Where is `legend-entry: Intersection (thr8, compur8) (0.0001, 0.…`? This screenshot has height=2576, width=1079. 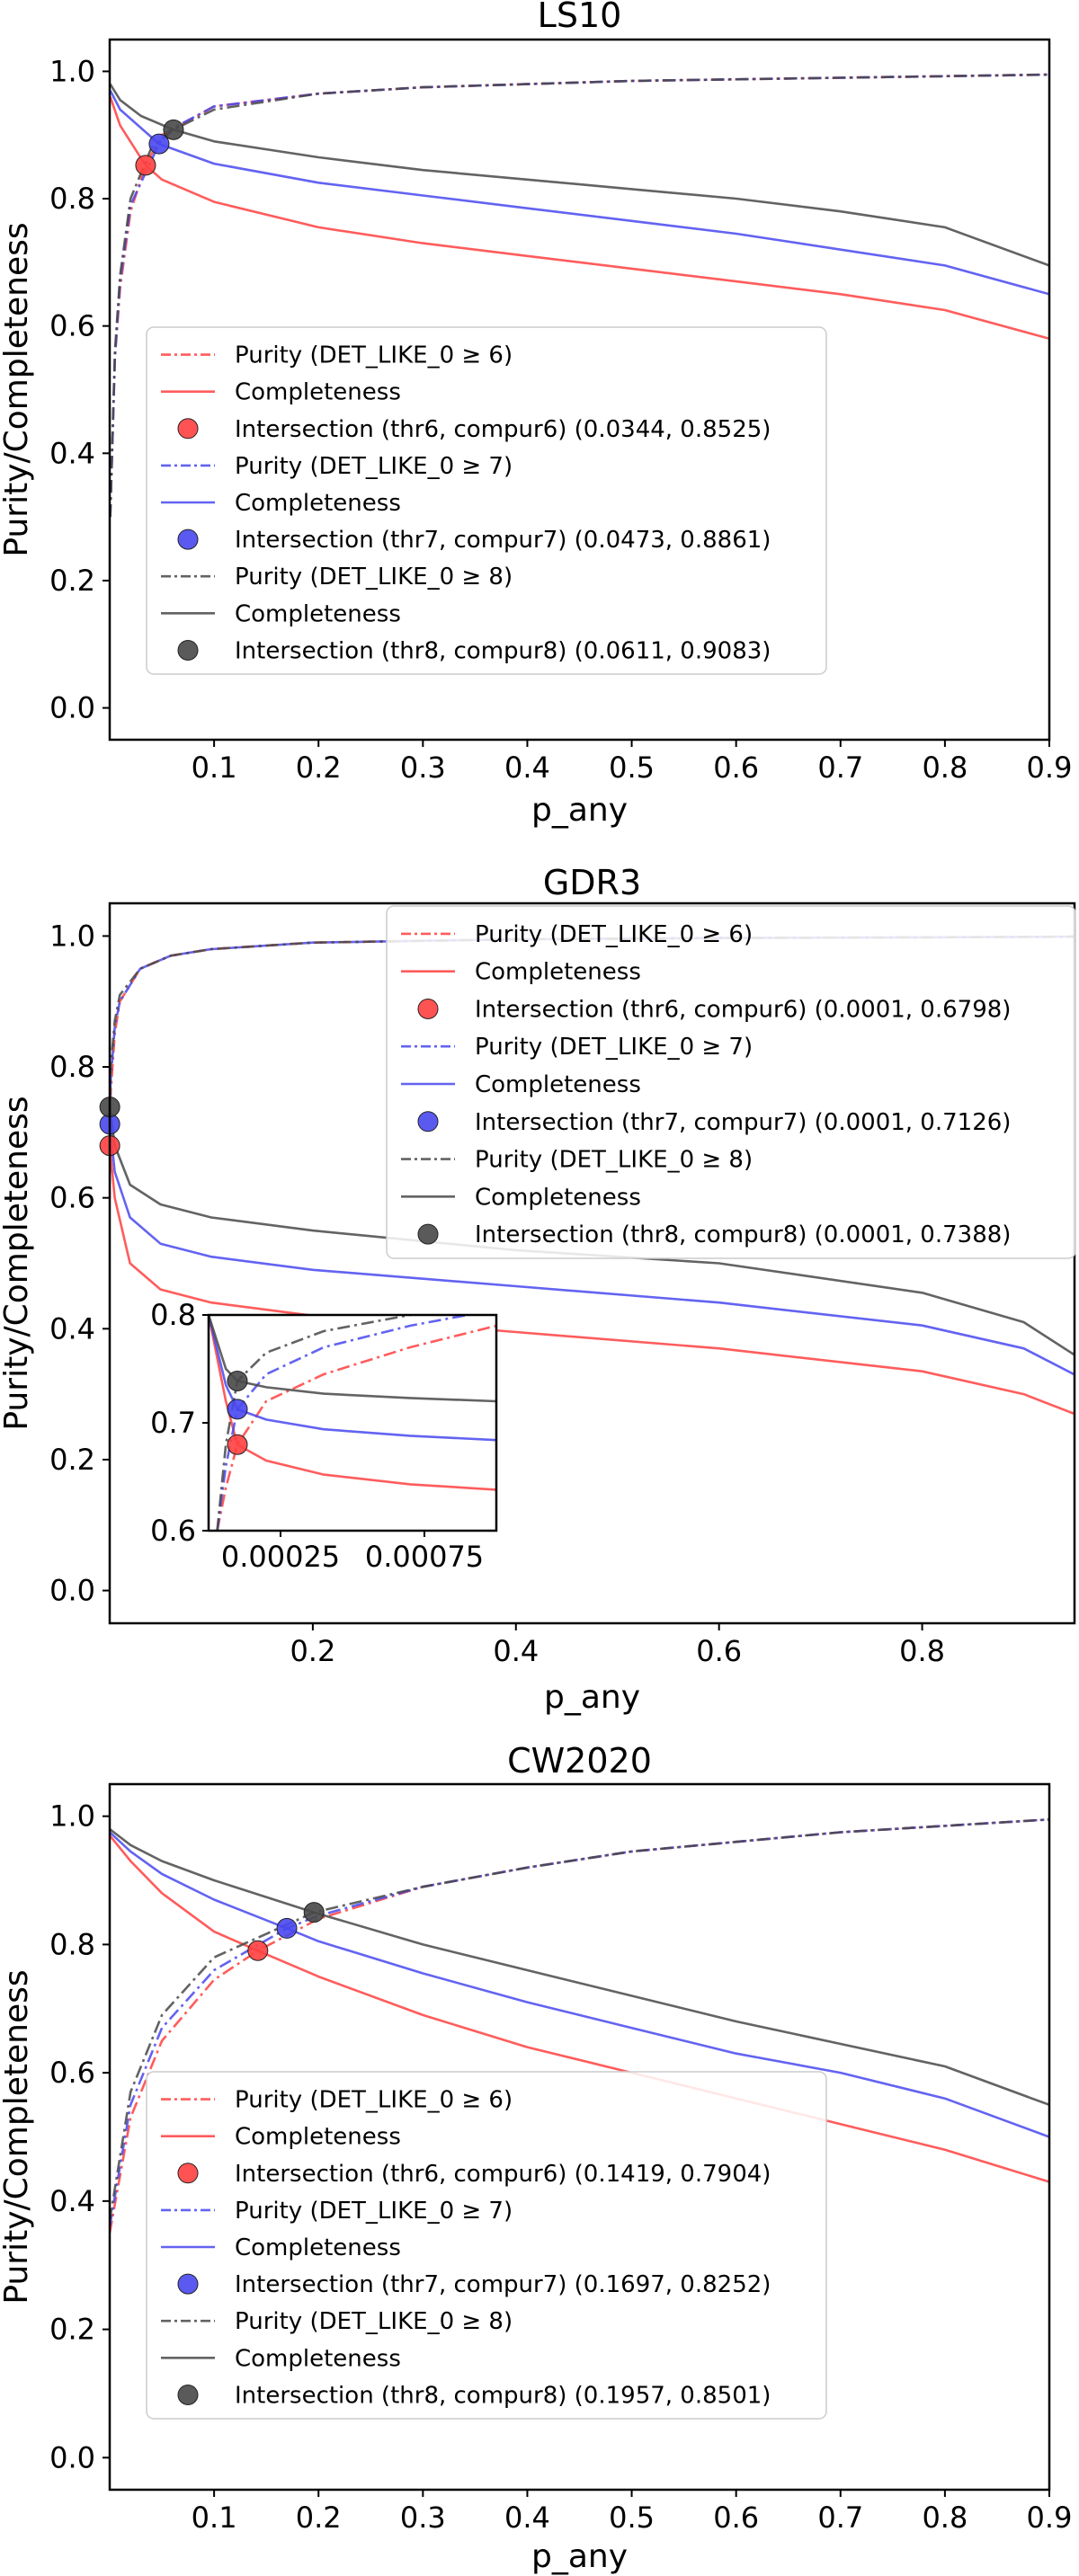
legend-entry: Intersection (thr8, compur8) (0.0001, 0.… is located at coordinates (743, 1234).